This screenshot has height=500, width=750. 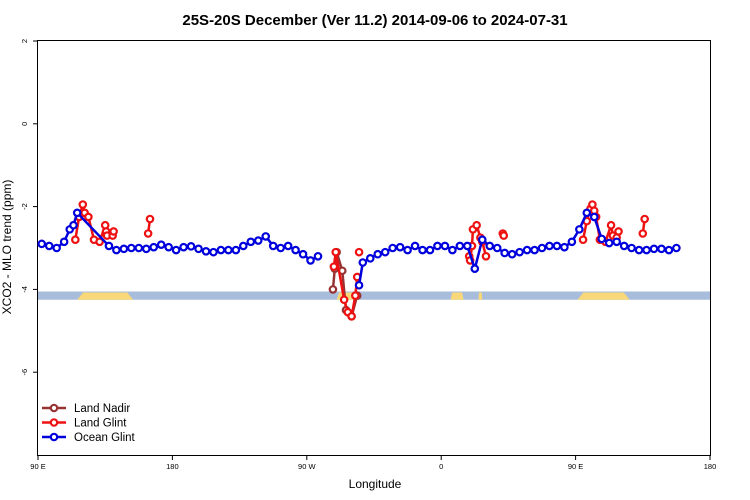 What do you see at coordinates (7, 247) in the screenshot?
I see `y-axis-label: XCO2 - MLO trend (ppm)` at bounding box center [7, 247].